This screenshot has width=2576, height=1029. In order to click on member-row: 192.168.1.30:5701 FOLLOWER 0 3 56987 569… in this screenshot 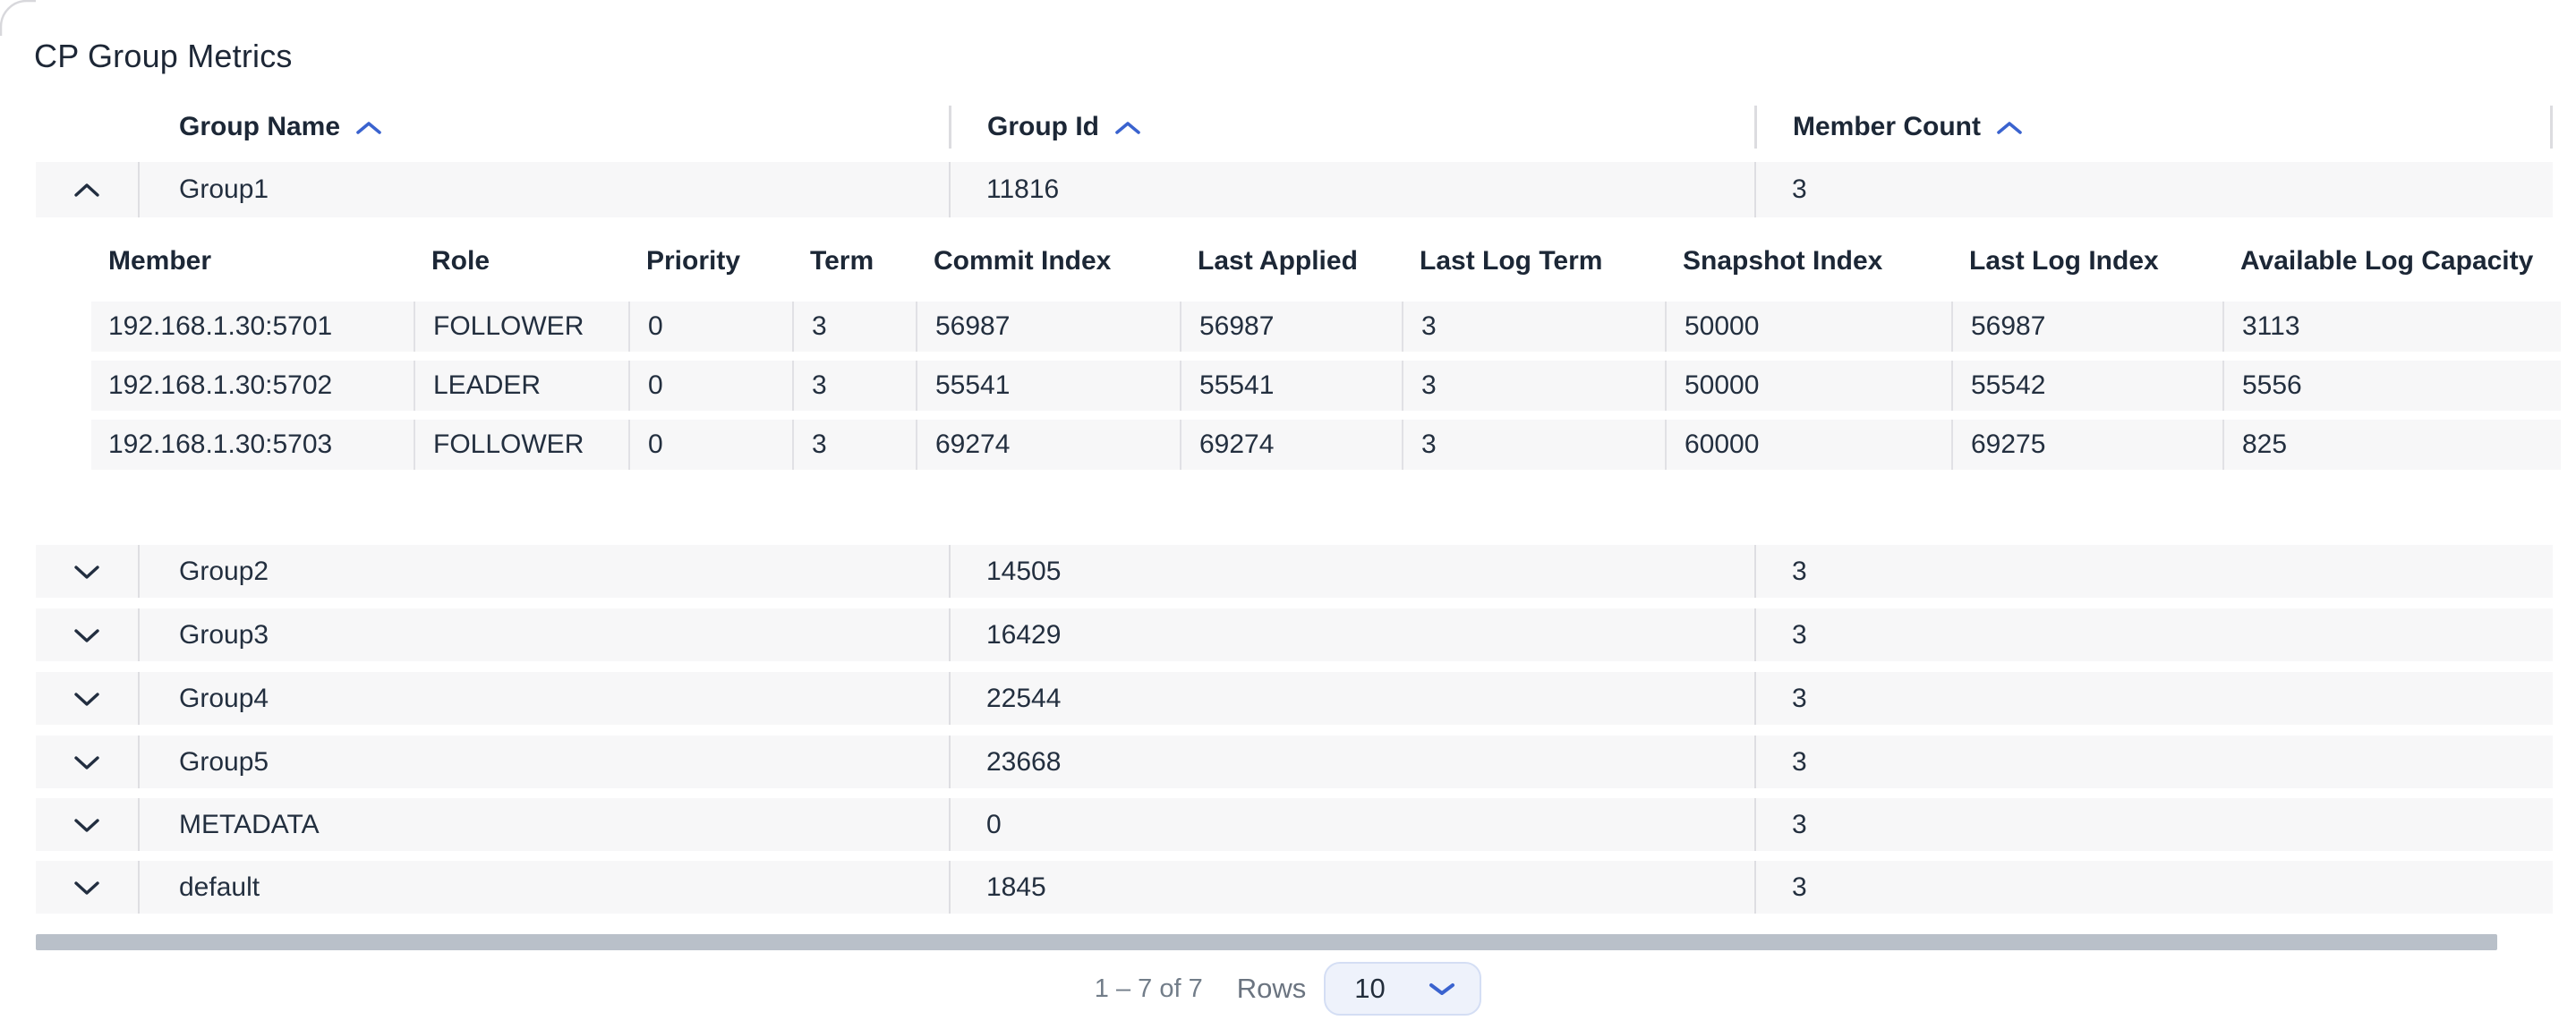, I will do `click(1326, 327)`.